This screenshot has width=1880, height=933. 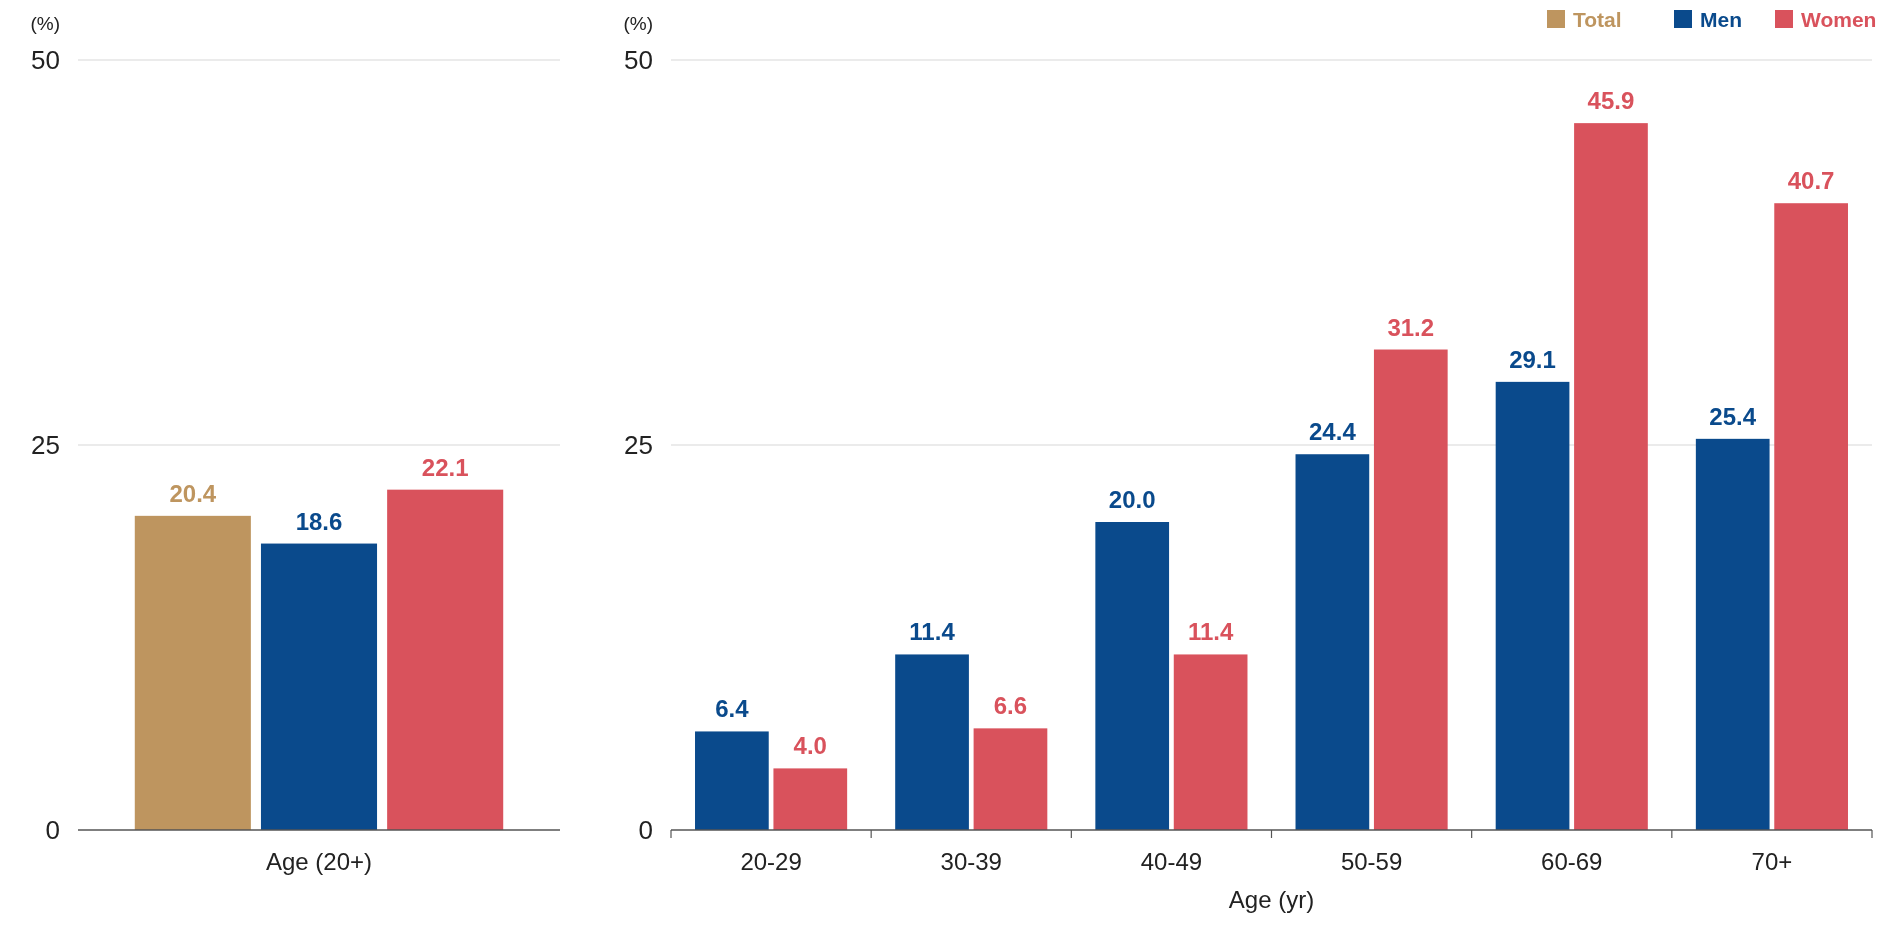 What do you see at coordinates (1010, 706) in the screenshot?
I see `data-label: 6.6` at bounding box center [1010, 706].